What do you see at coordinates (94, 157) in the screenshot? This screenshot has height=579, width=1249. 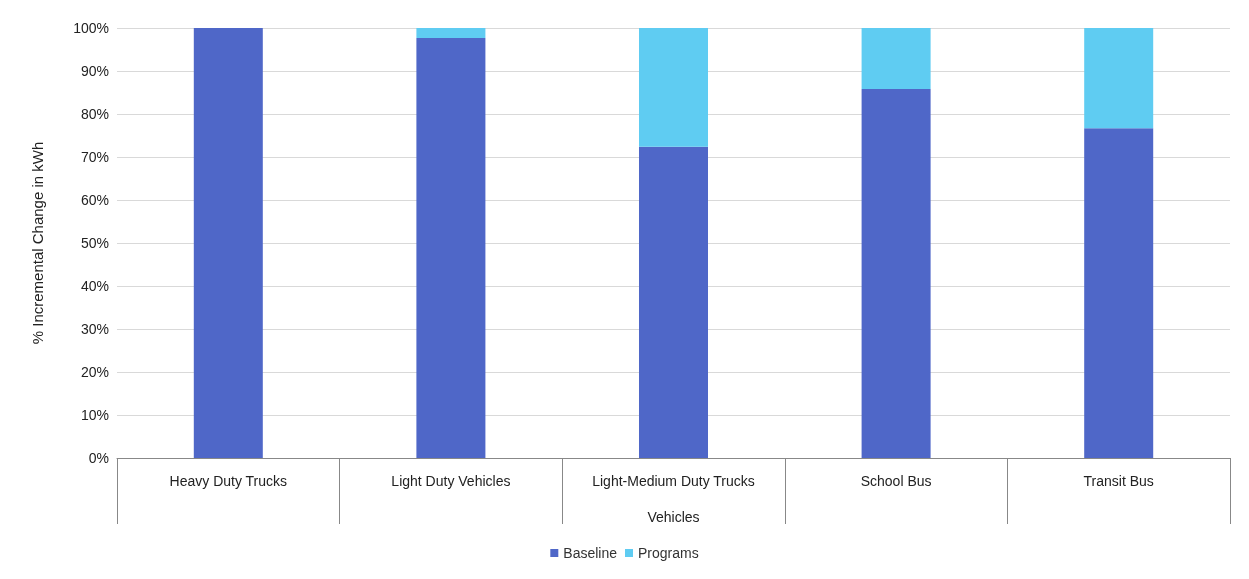 I see `y-tick-label: 70%` at bounding box center [94, 157].